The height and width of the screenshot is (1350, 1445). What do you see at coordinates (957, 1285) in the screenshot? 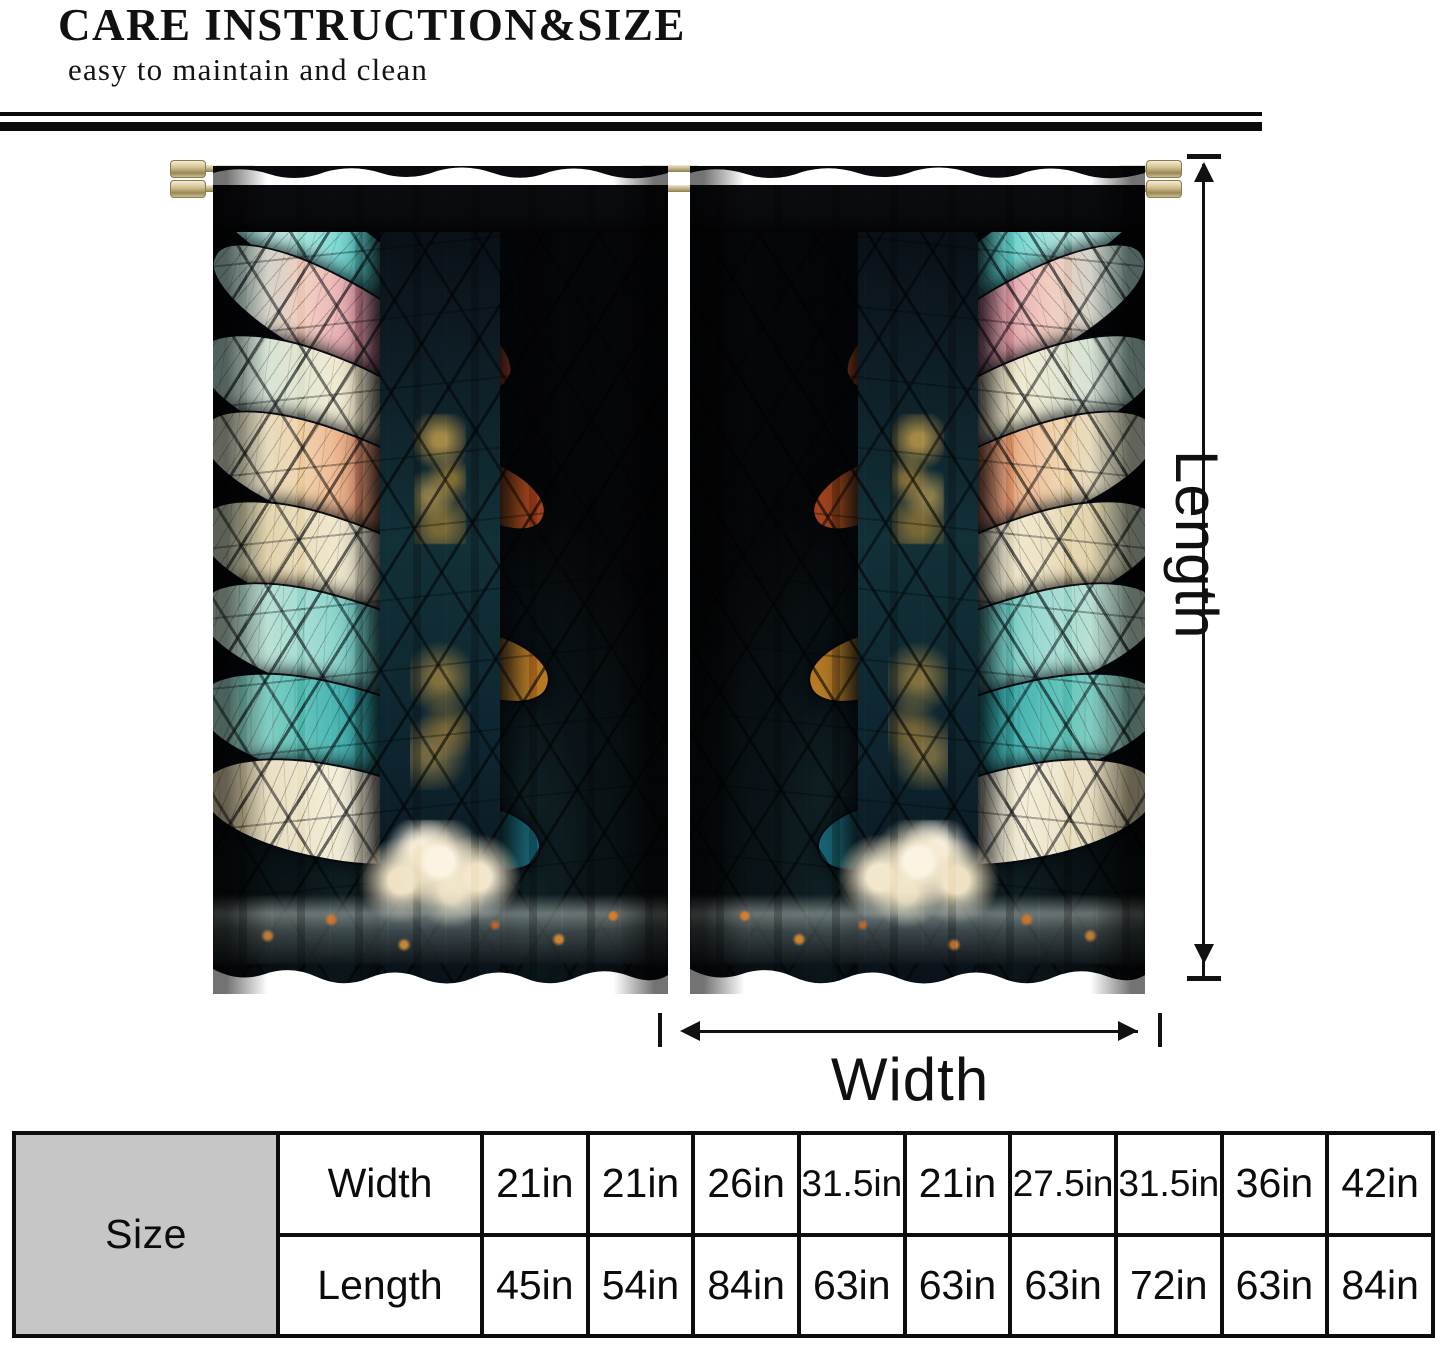
I see `cell-length-5: 63in` at bounding box center [957, 1285].